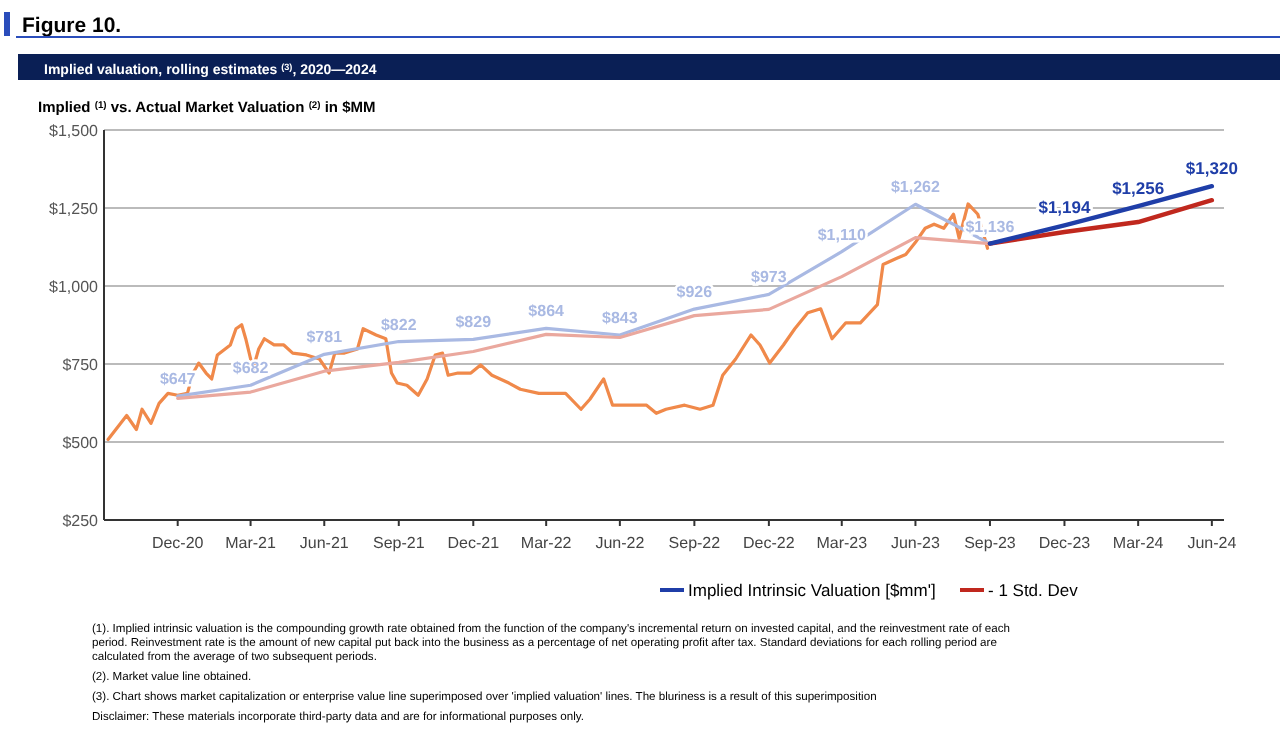  I want to click on data-label: $1,262, so click(916, 187).